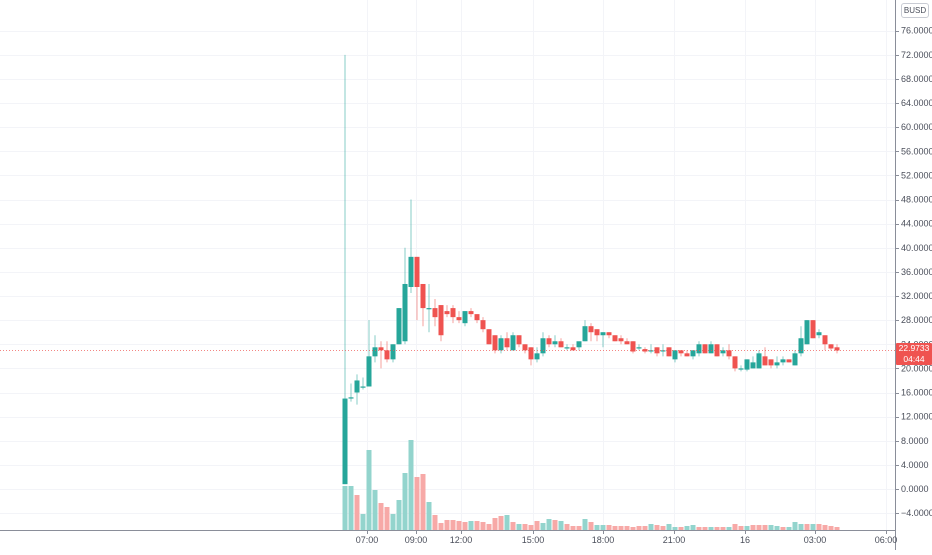  I want to click on price-tick-label: 36.0000, so click(916, 272).